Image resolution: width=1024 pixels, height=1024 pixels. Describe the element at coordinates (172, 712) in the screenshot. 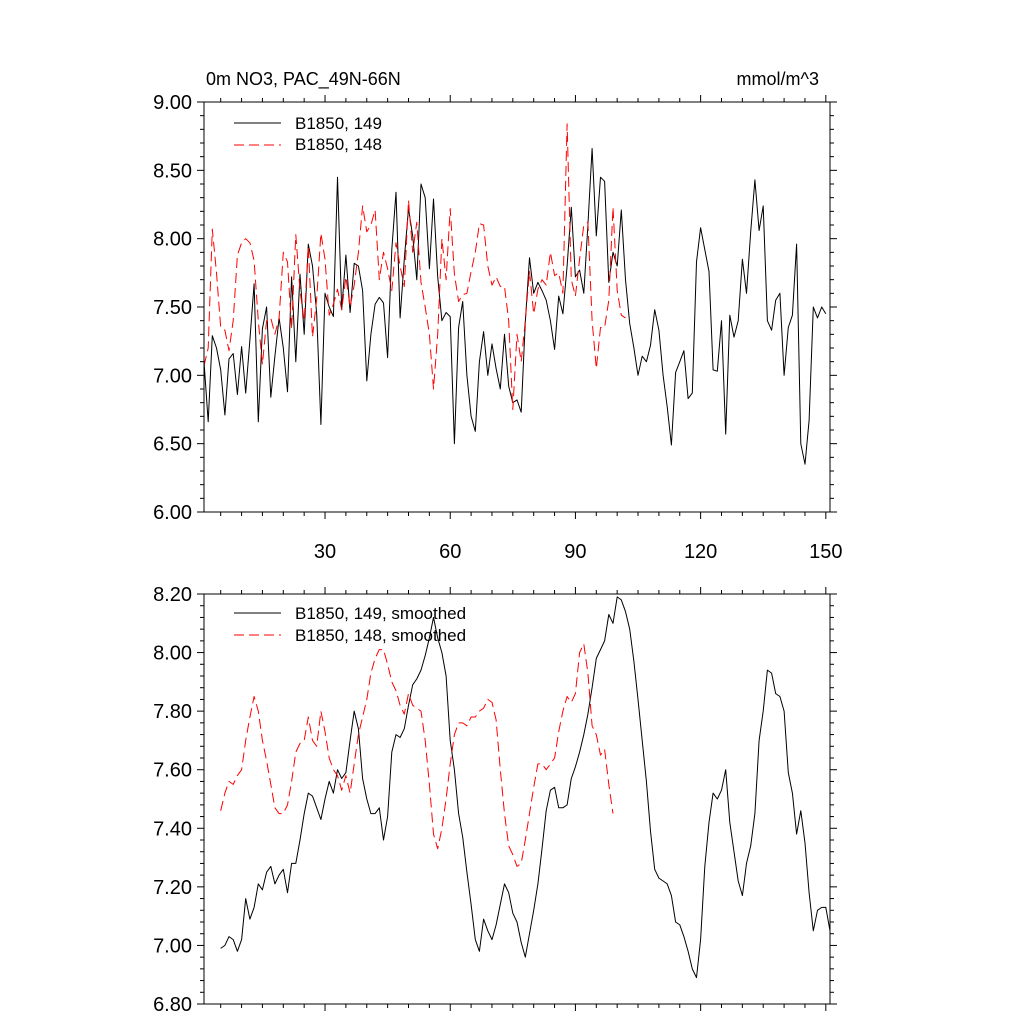

I see `panel1-ytick-label: 7.80` at that location.